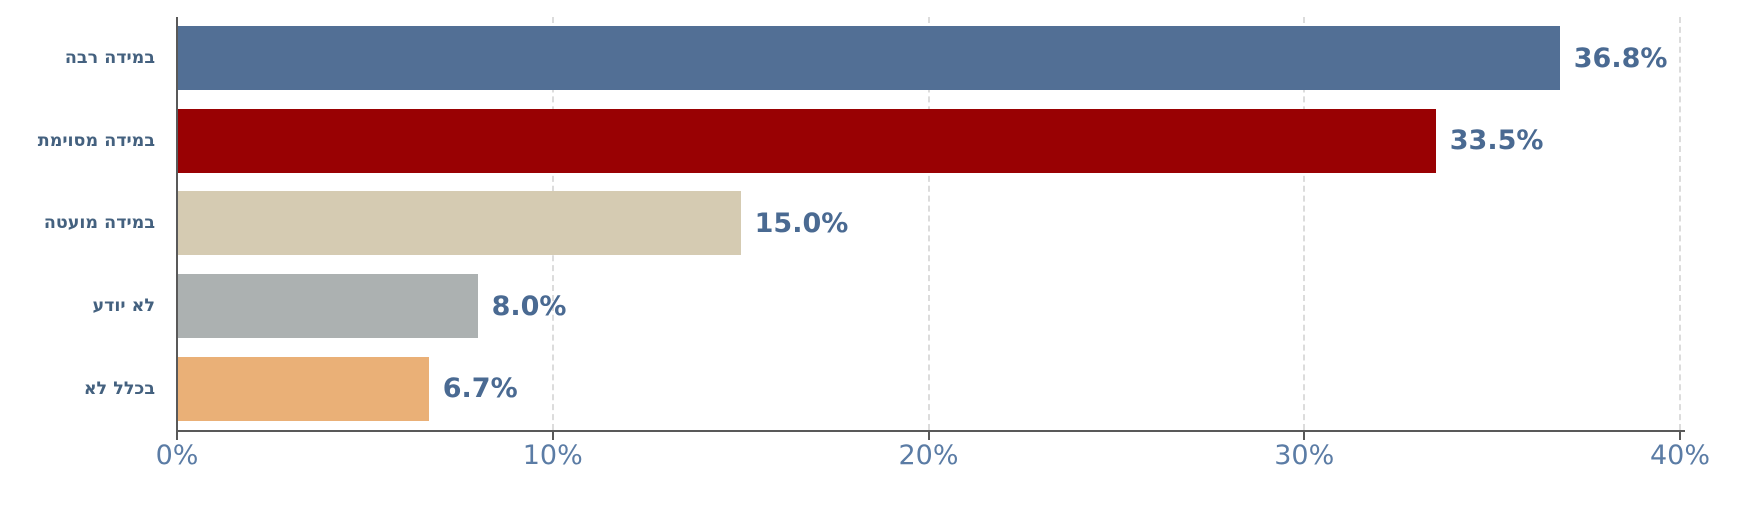  Describe the element at coordinates (868, 58) in the screenshot. I see `bar-large-extent` at that location.